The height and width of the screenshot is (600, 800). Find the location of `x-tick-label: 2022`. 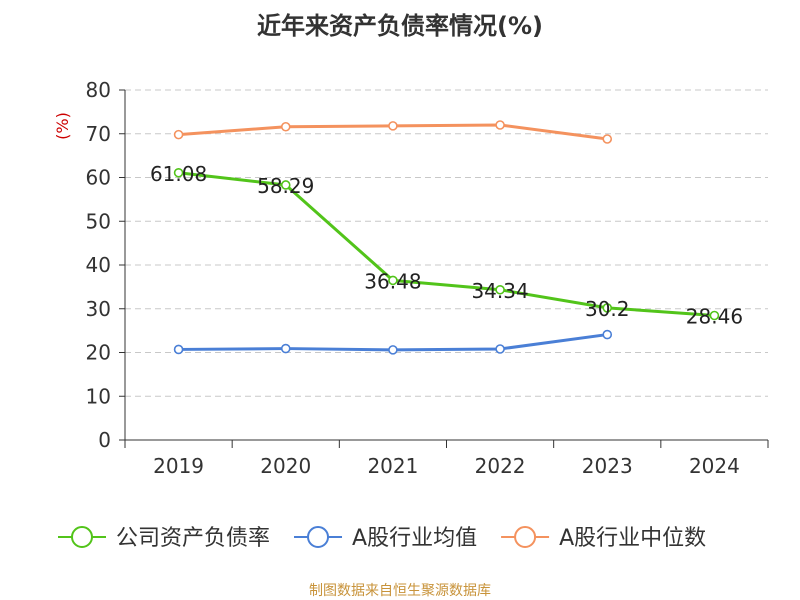

x-tick-label: 2022 is located at coordinates (500, 466).